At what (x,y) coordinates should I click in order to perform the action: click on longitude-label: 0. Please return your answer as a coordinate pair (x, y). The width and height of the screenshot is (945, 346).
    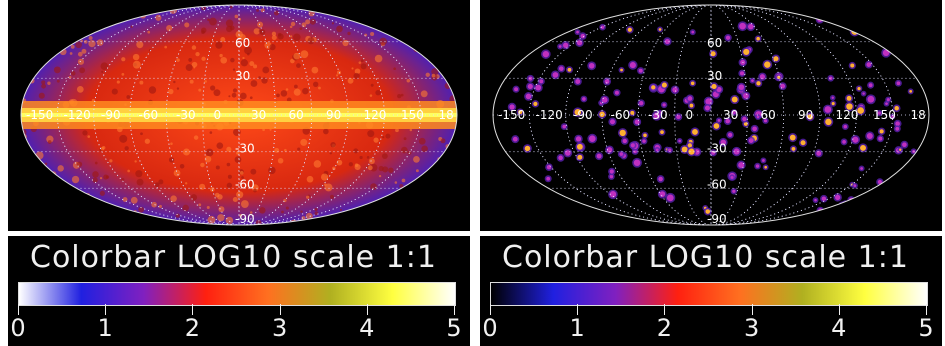
    Looking at the image, I should click on (690, 115).